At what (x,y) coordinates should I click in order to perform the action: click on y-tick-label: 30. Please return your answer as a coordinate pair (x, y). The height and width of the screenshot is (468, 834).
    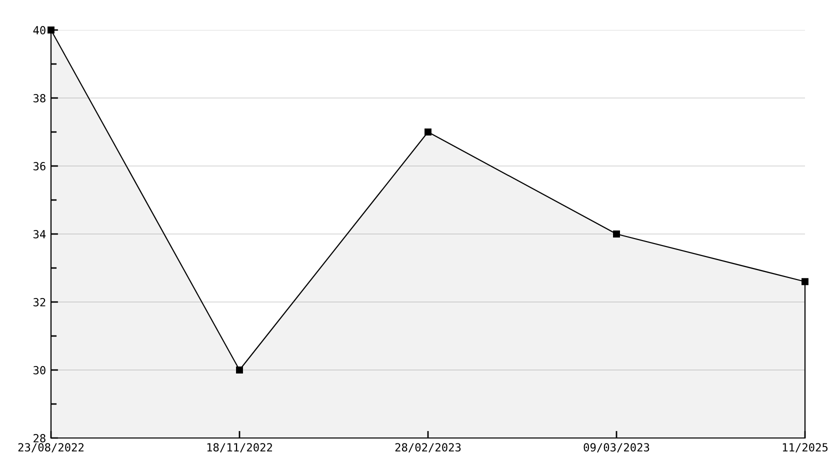
    Looking at the image, I should click on (40, 370).